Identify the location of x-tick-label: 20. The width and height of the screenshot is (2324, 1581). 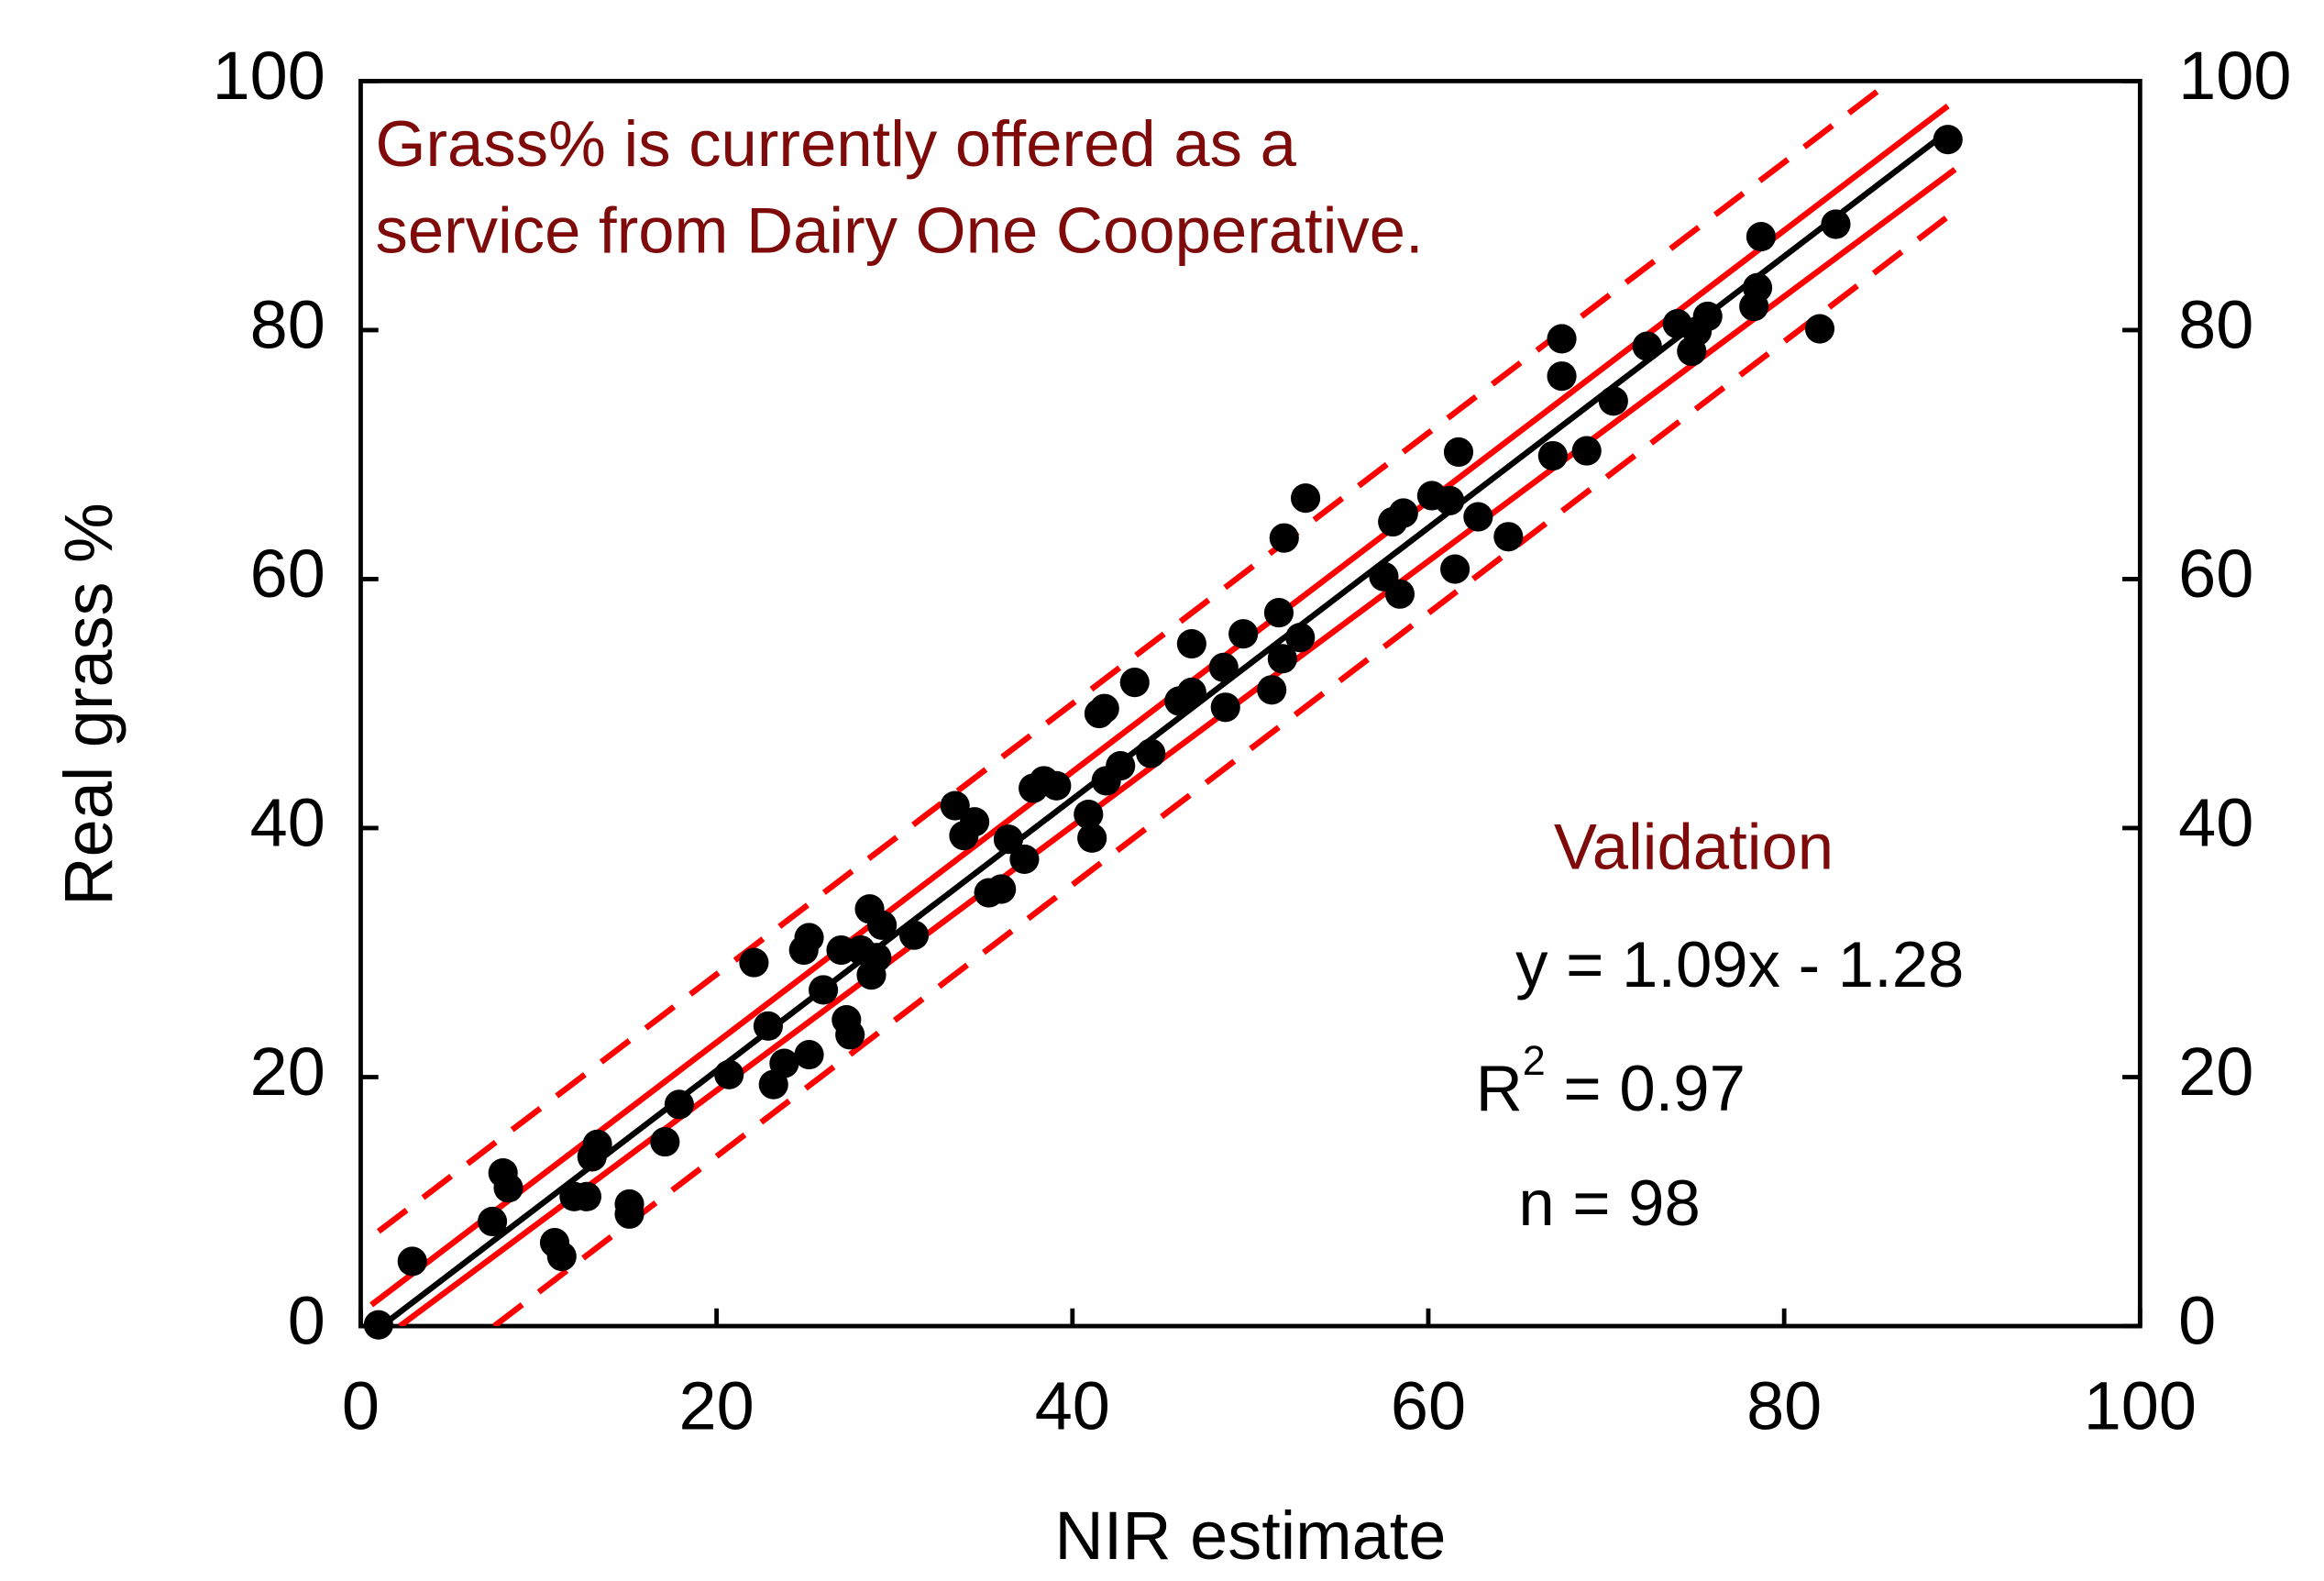
(716, 1406).